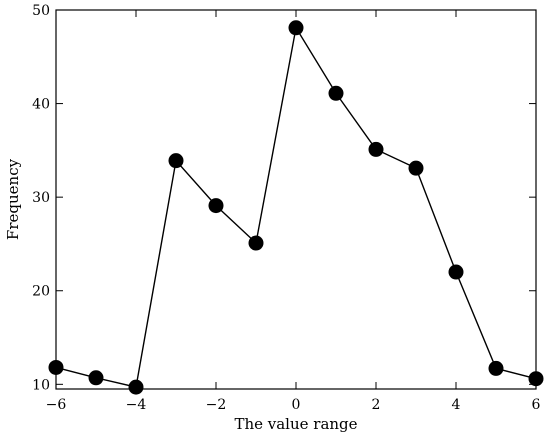  I want to click on x-tick-label: −4, so click(136, 405).